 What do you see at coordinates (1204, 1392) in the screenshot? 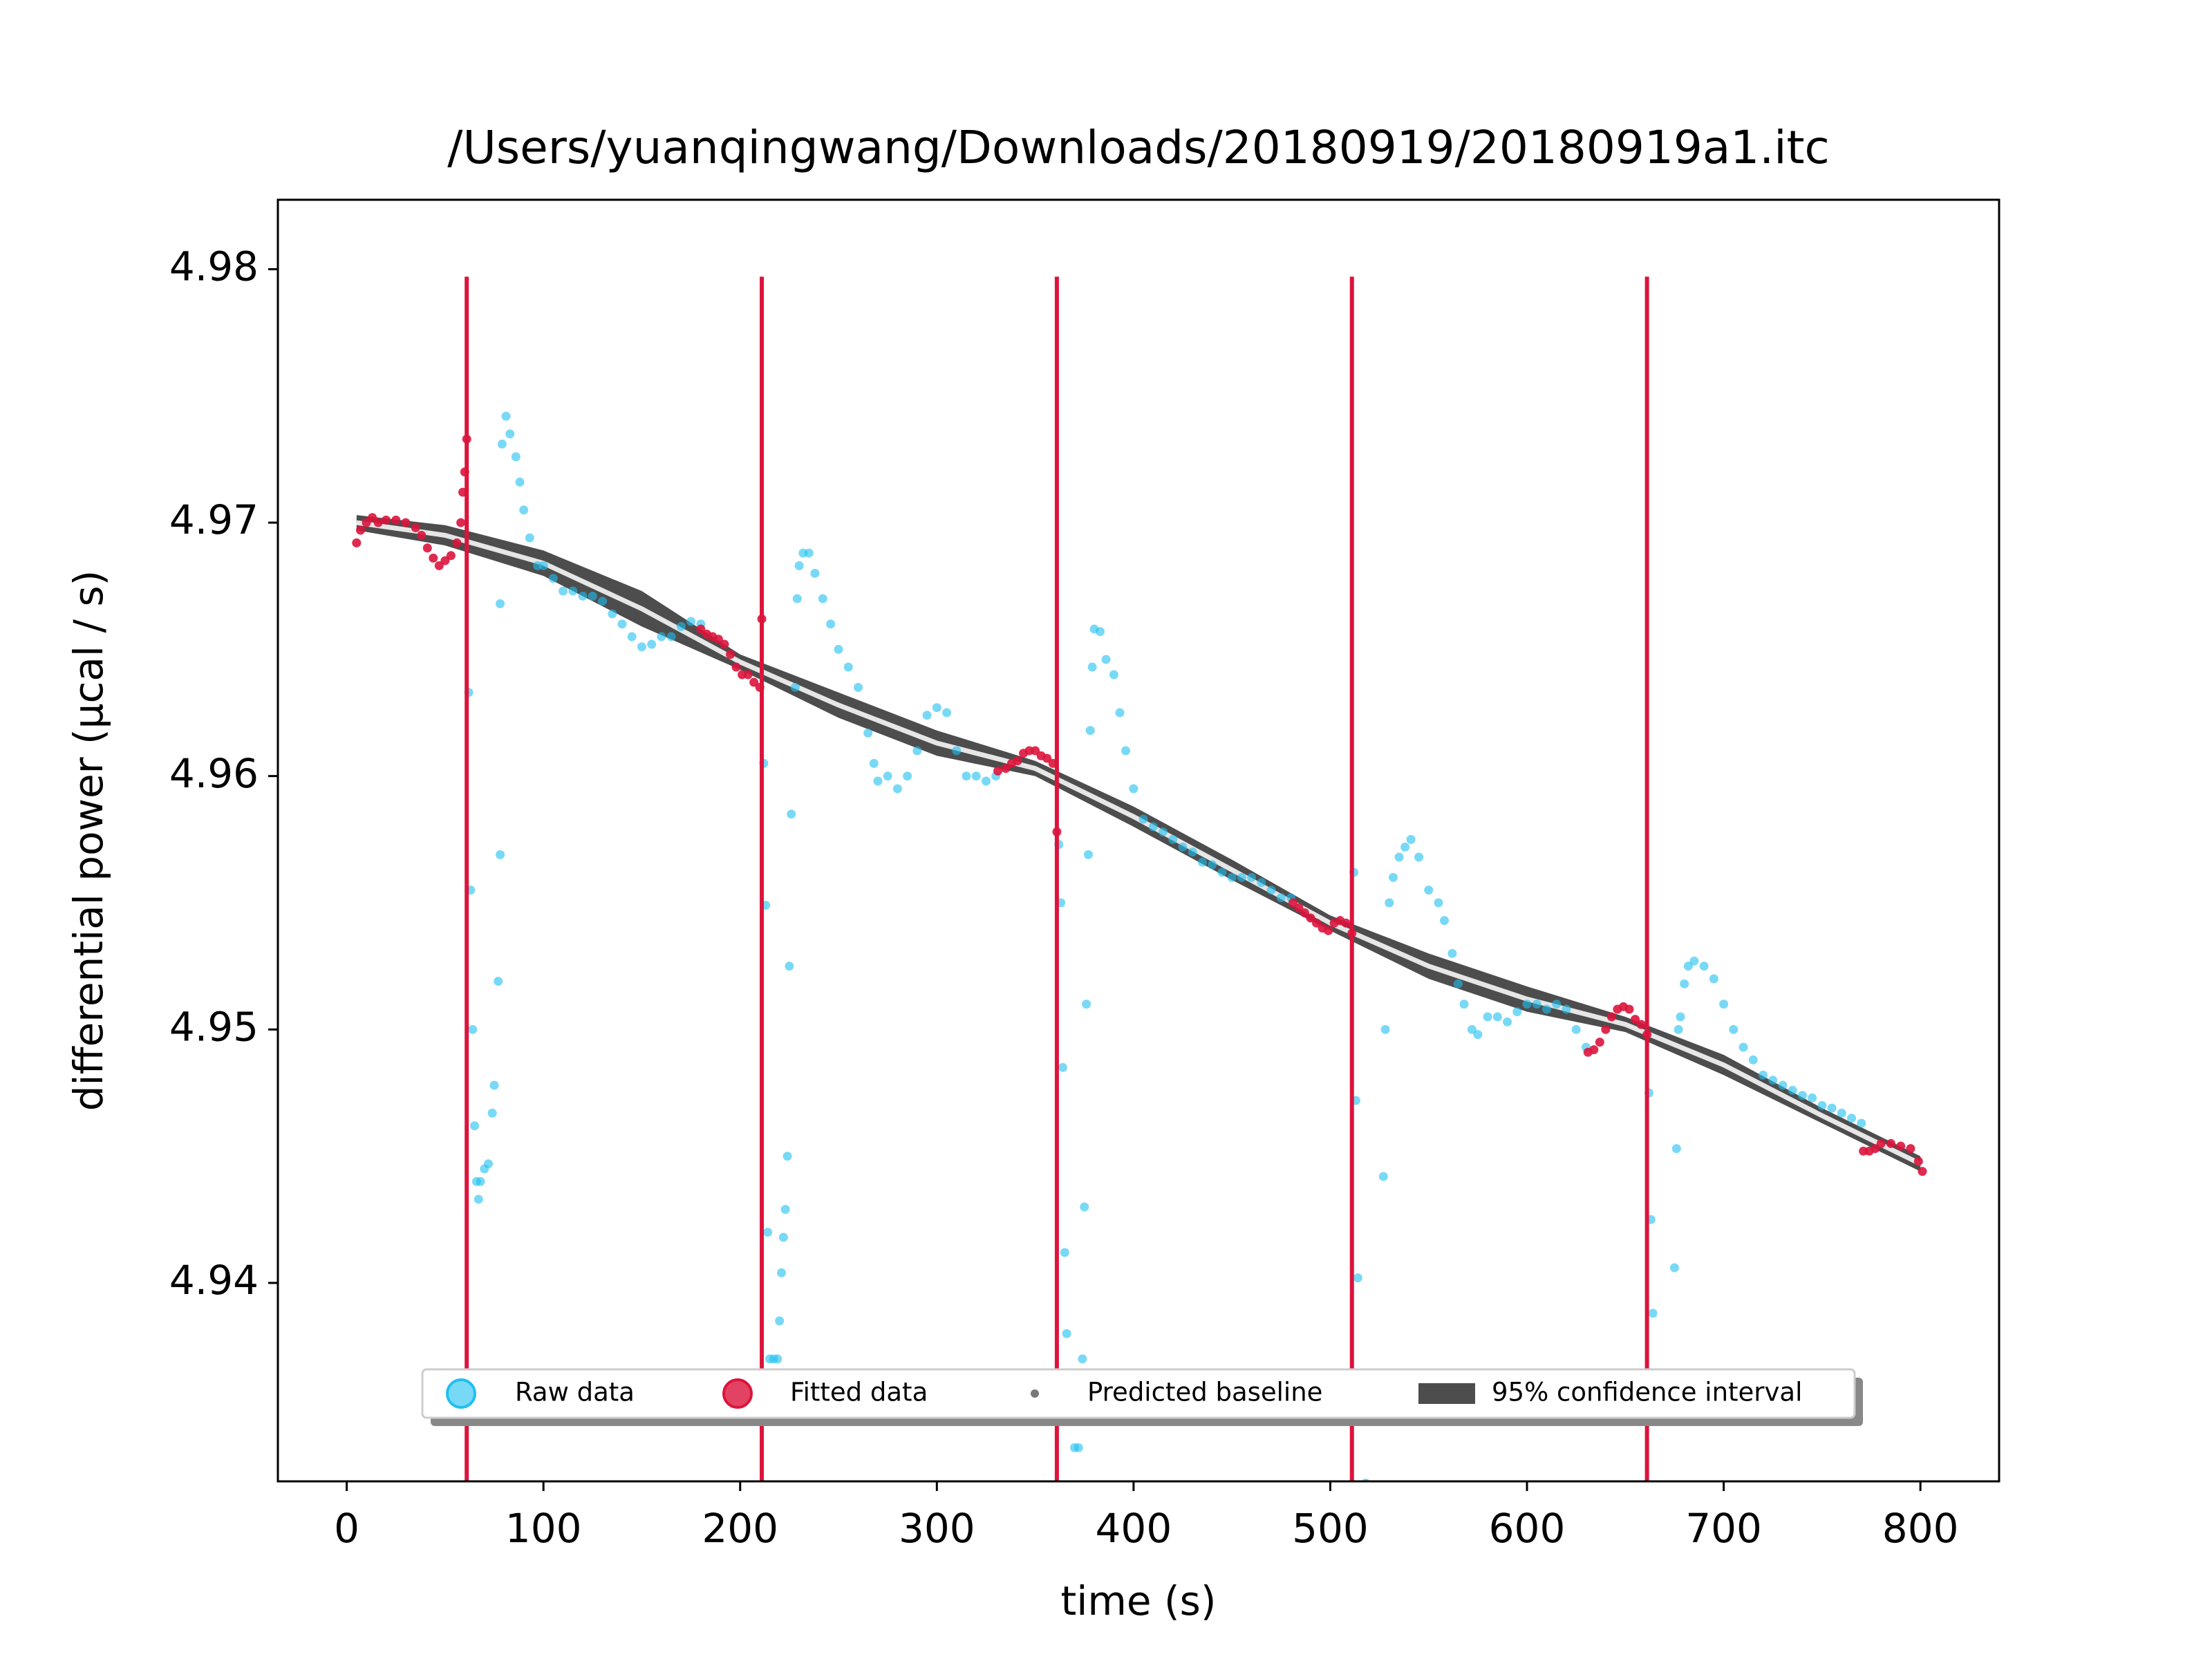
I see `legend-label: Predicted baseline` at bounding box center [1204, 1392].